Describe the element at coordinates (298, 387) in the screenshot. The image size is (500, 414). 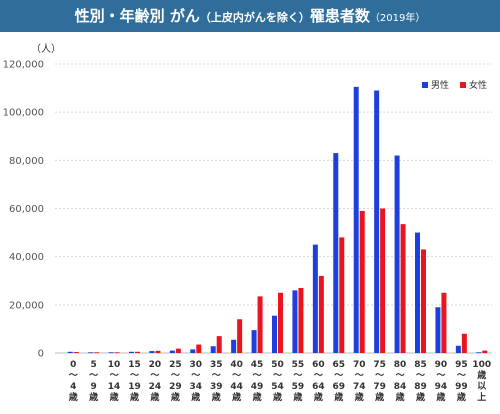
I see `x-tick-label: 59` at that location.